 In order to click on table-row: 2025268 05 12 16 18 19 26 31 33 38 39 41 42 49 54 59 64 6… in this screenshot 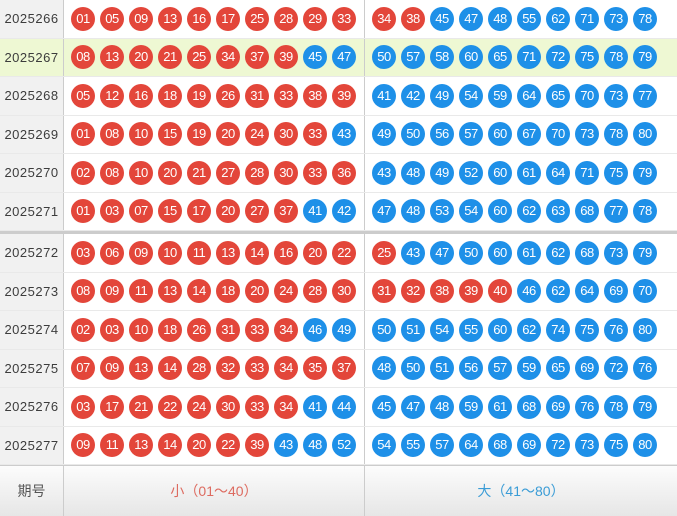, I will do `click(338, 96)`.